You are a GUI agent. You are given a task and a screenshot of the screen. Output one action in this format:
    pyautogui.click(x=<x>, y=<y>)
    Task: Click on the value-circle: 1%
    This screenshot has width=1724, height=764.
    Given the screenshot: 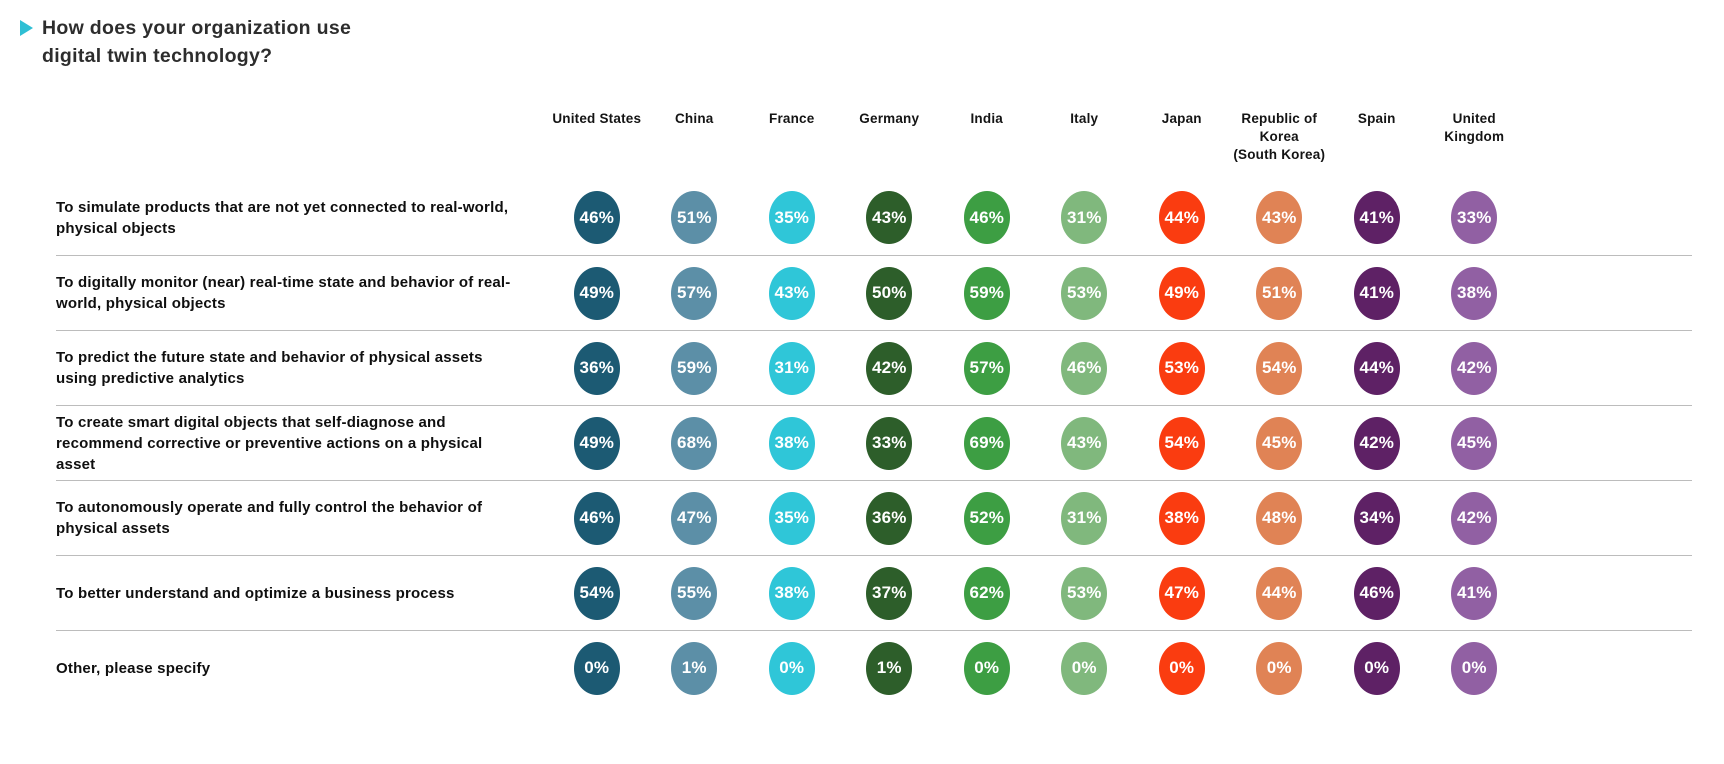 What is the action you would take?
    pyautogui.click(x=694, y=668)
    